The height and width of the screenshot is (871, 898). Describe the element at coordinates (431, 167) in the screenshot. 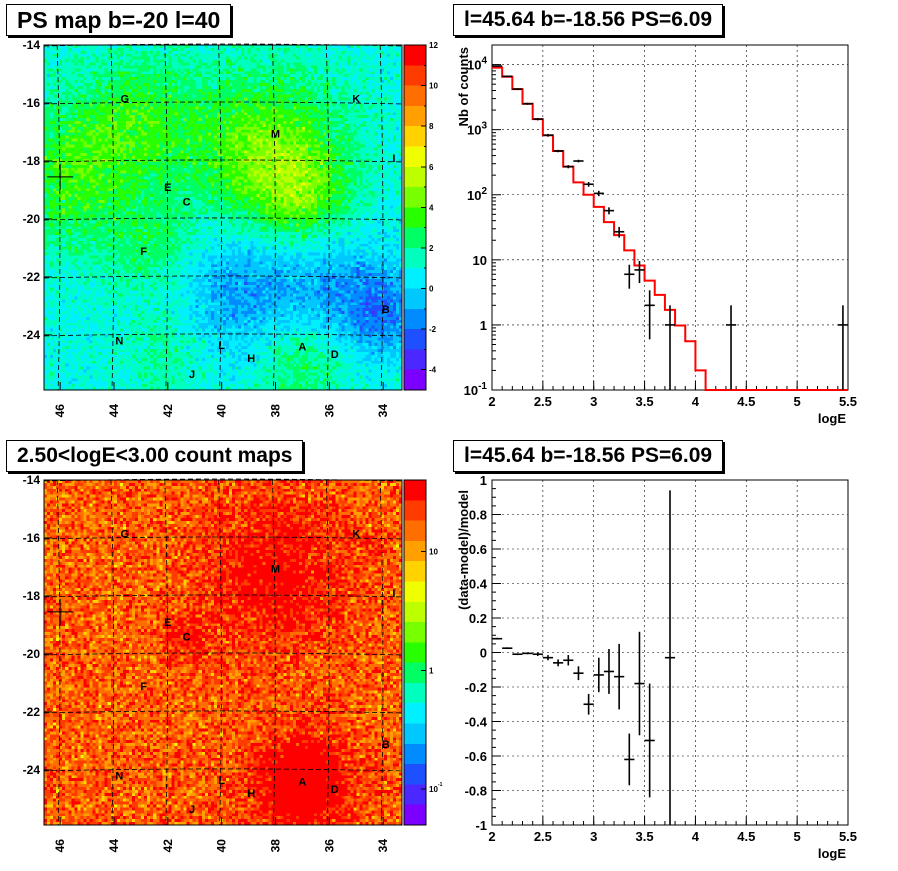

I see `colorbar-label: 6` at that location.